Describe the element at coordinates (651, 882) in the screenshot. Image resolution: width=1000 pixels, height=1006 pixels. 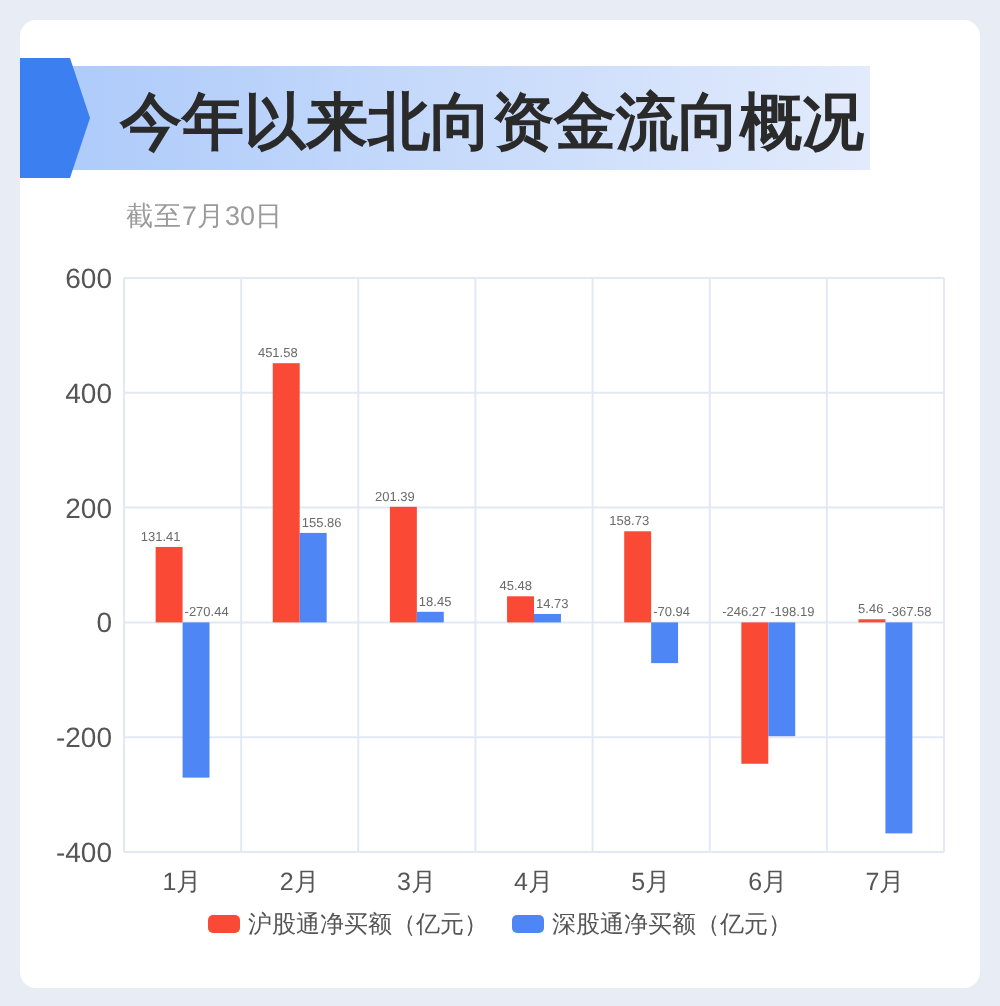
I see `x-tick-label: 5月` at that location.